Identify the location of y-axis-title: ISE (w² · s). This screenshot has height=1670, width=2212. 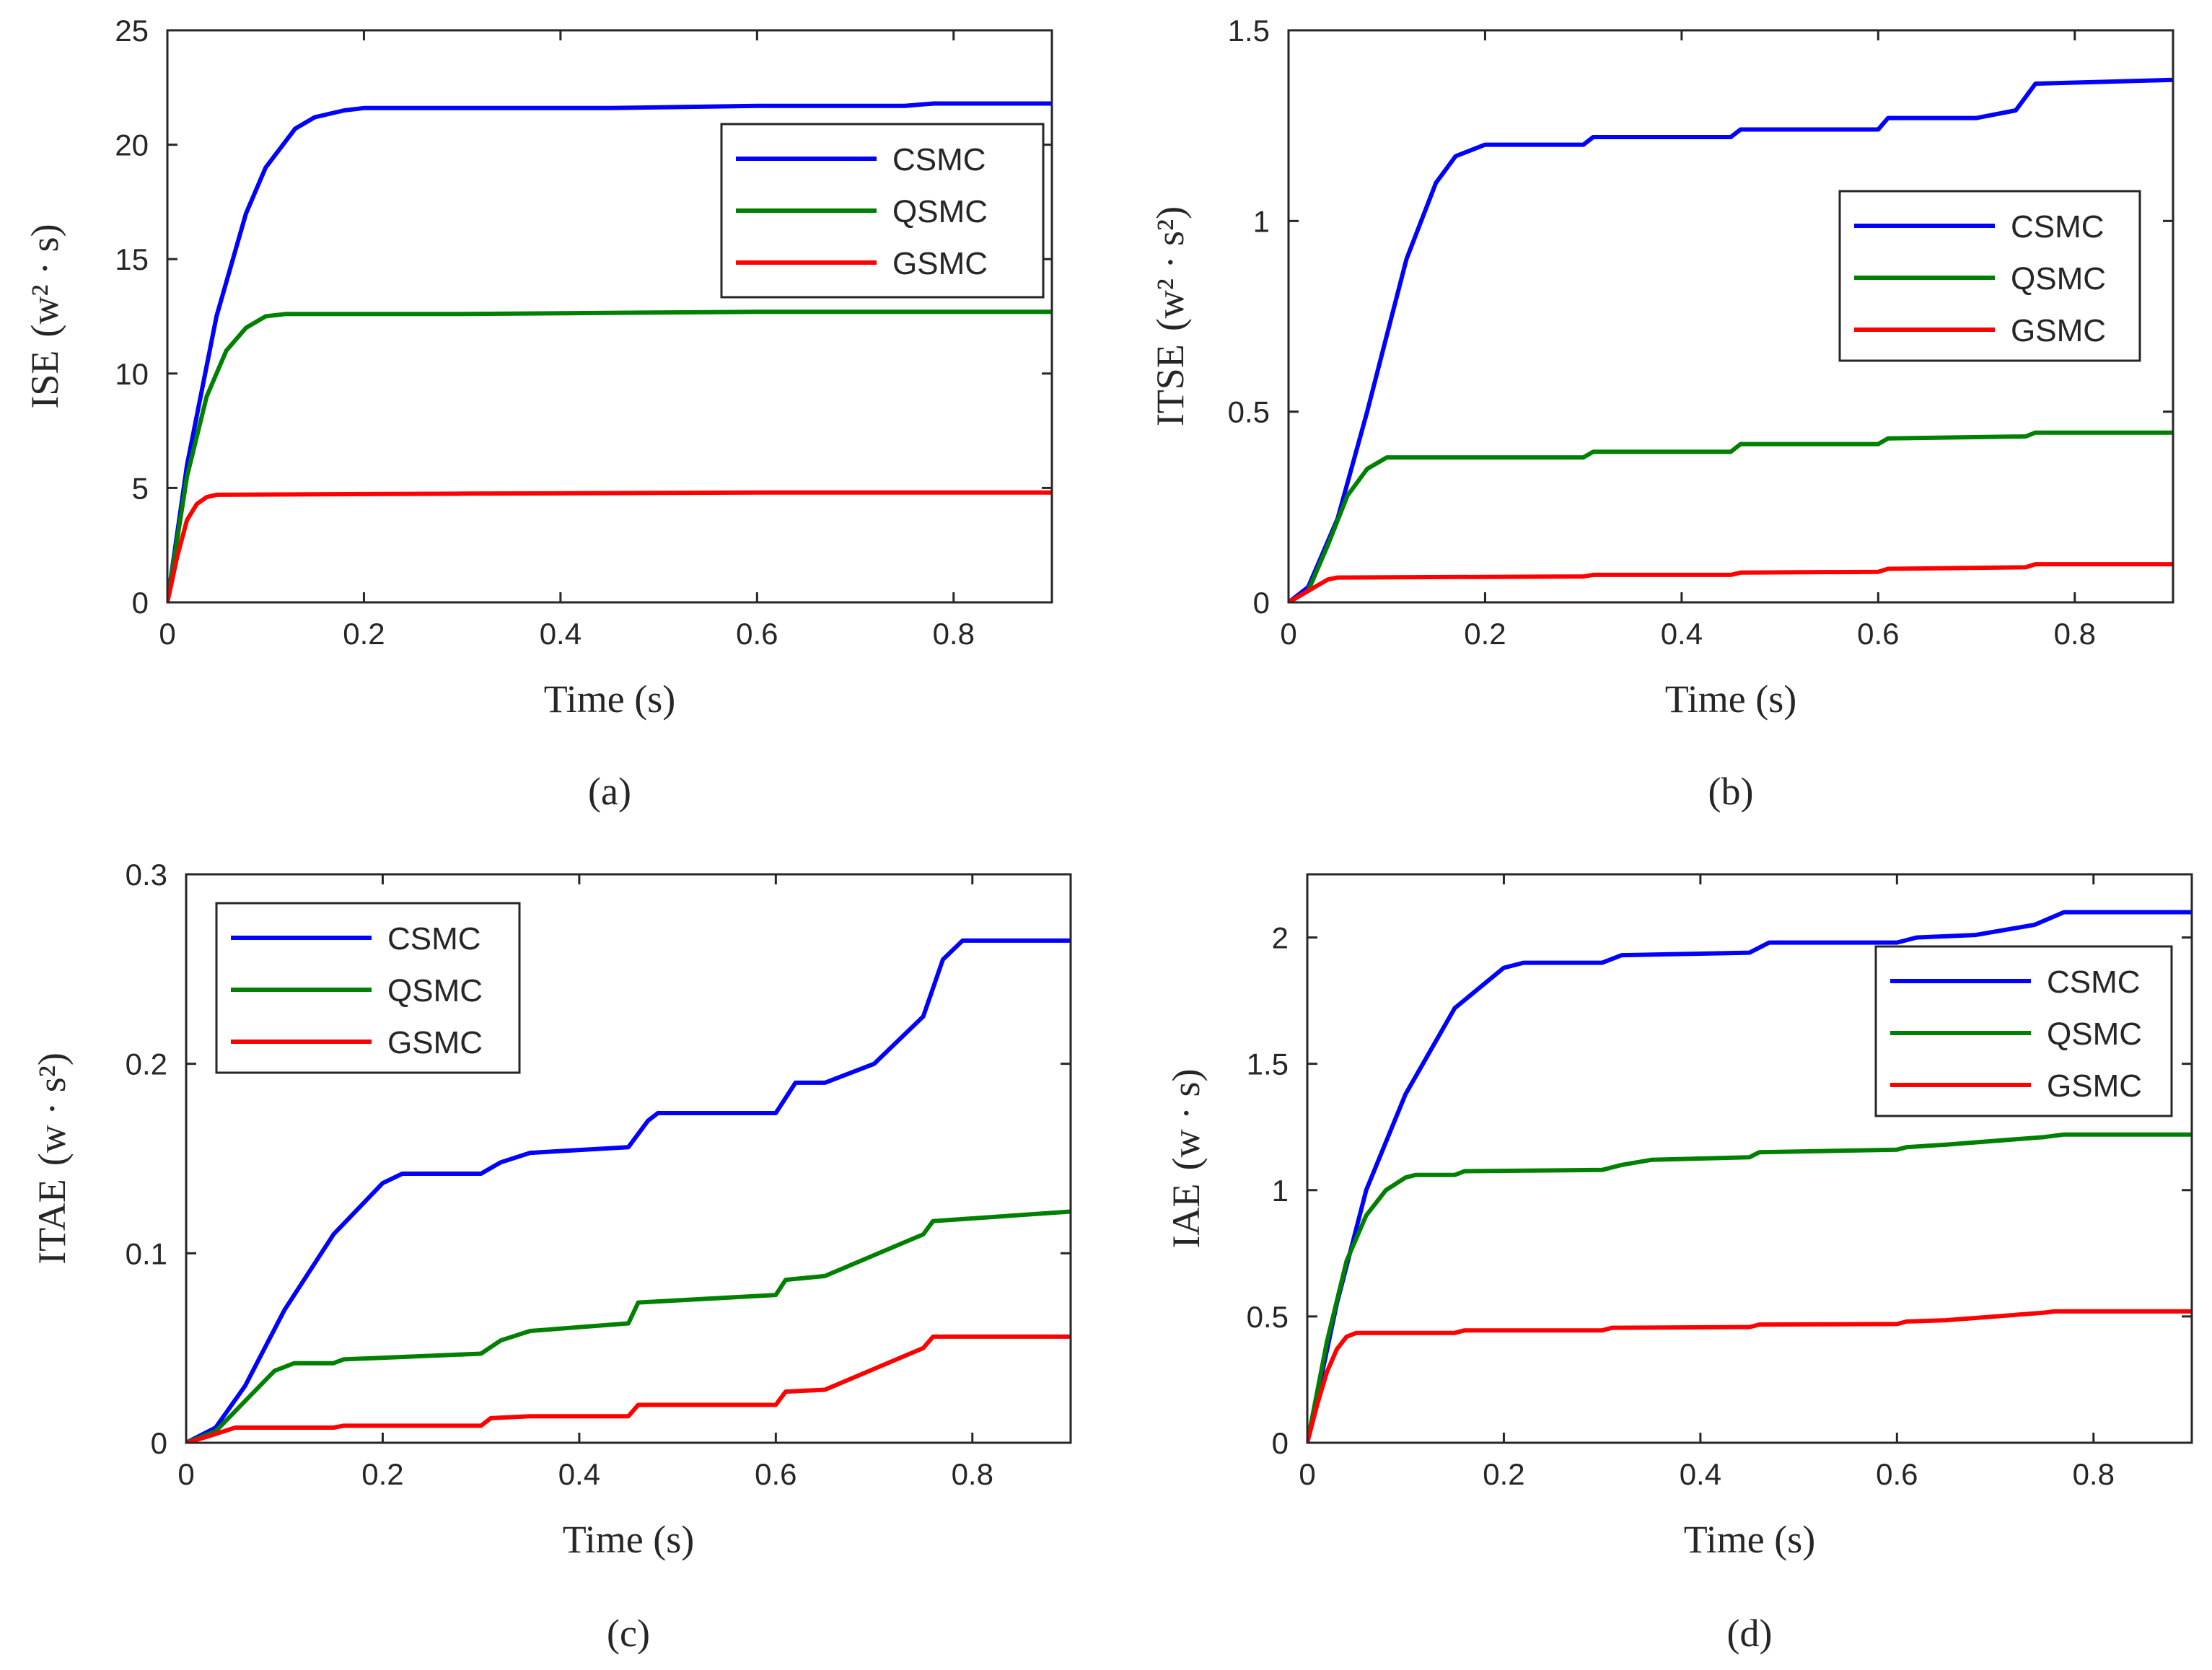
(44, 316).